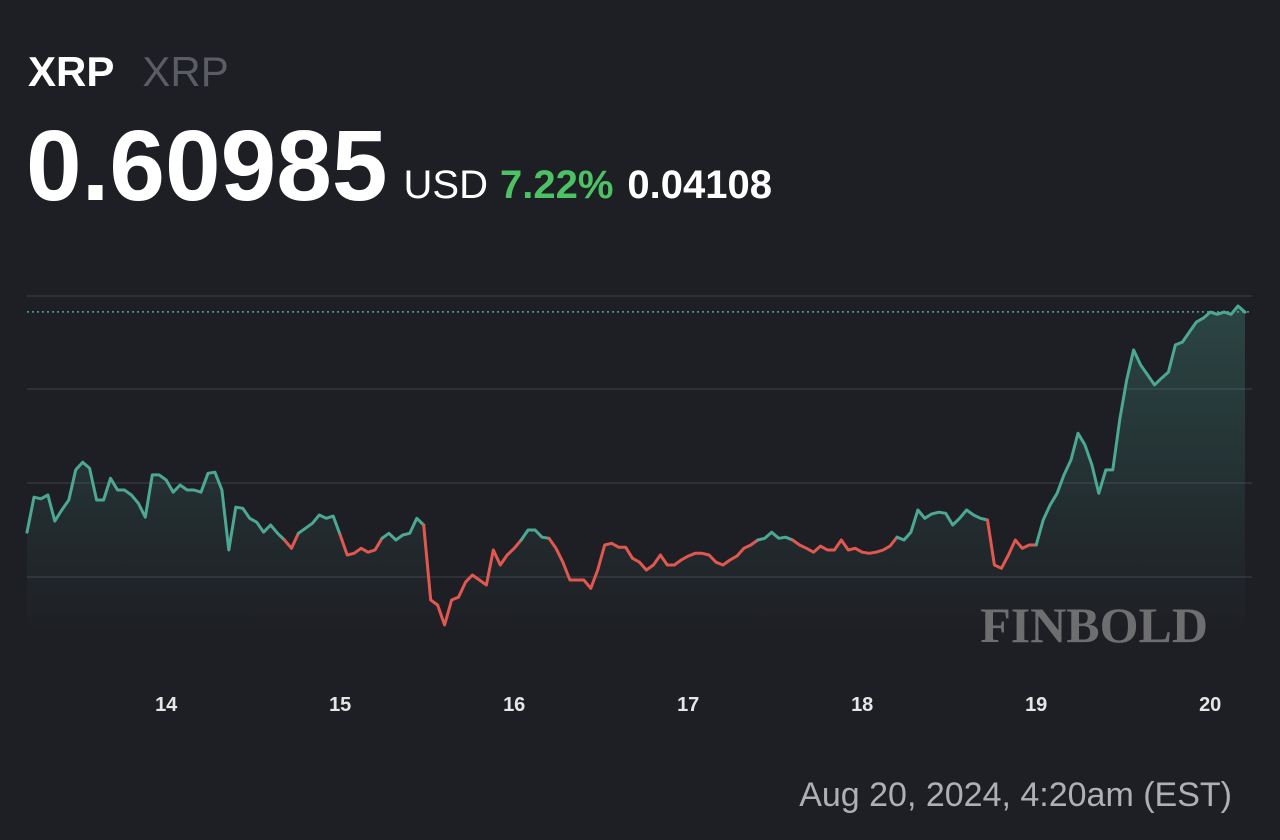 The image size is (1280, 840). I want to click on change-percent: 7.22%, so click(556, 185).